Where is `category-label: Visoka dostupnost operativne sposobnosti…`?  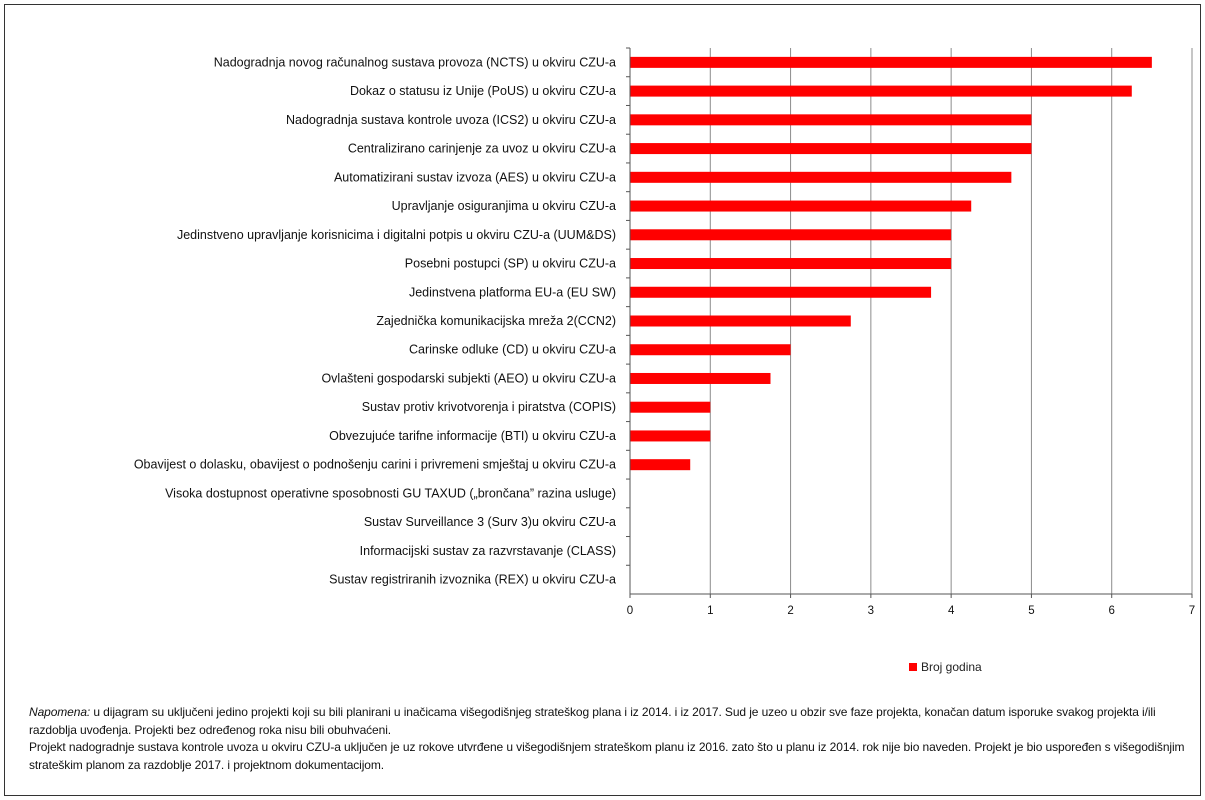
category-label: Visoka dostupnost operativne sposobnosti… is located at coordinates (390, 493).